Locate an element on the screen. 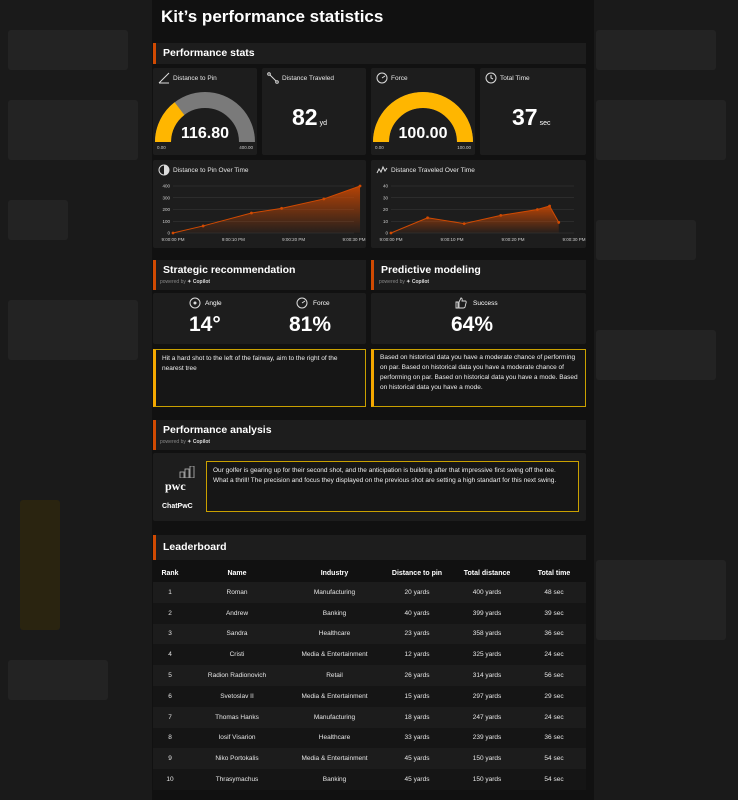 The width and height of the screenshot is (738, 800). predictive-heading: Predictive modeling is located at coordinates (431, 270).